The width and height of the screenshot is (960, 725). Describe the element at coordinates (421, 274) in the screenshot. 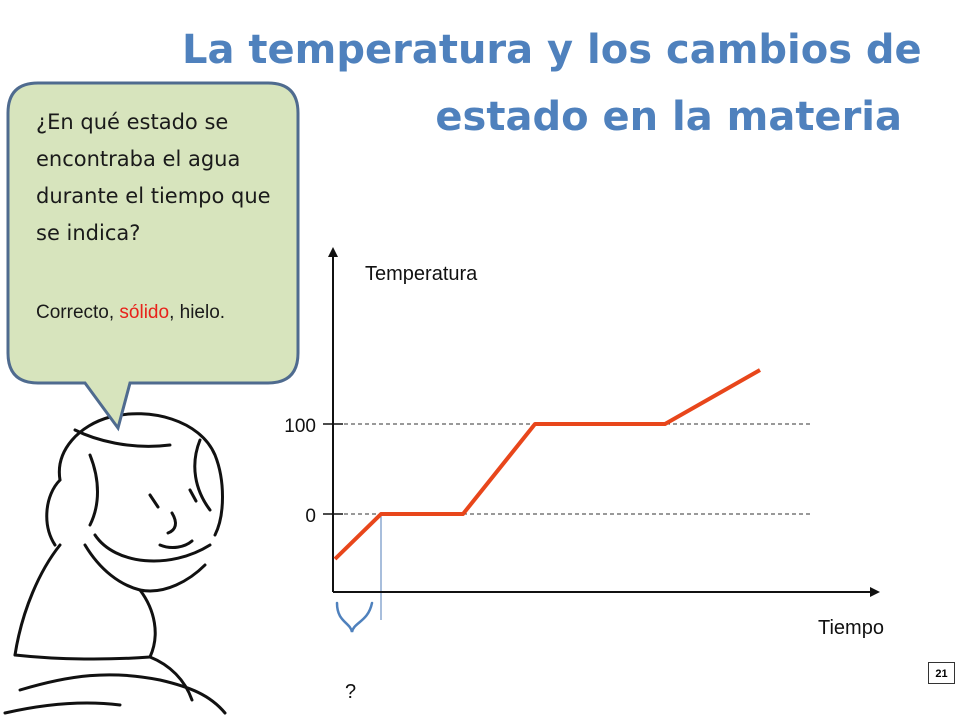

I see `y-axis-label: Temperatura` at that location.